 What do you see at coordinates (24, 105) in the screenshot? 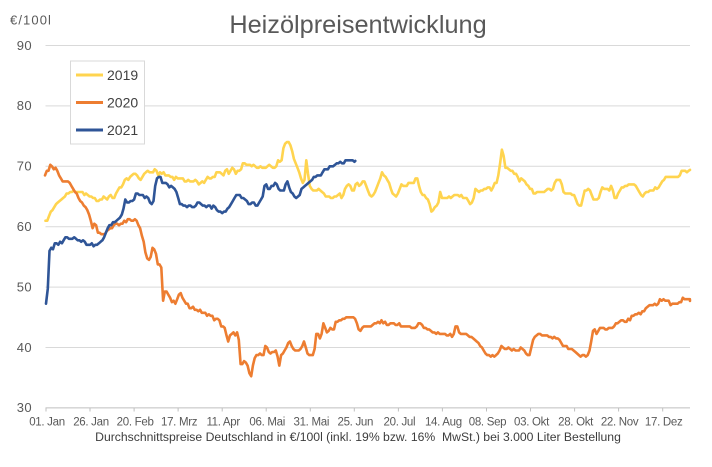
I see `svg-text: 80` at bounding box center [24, 105].